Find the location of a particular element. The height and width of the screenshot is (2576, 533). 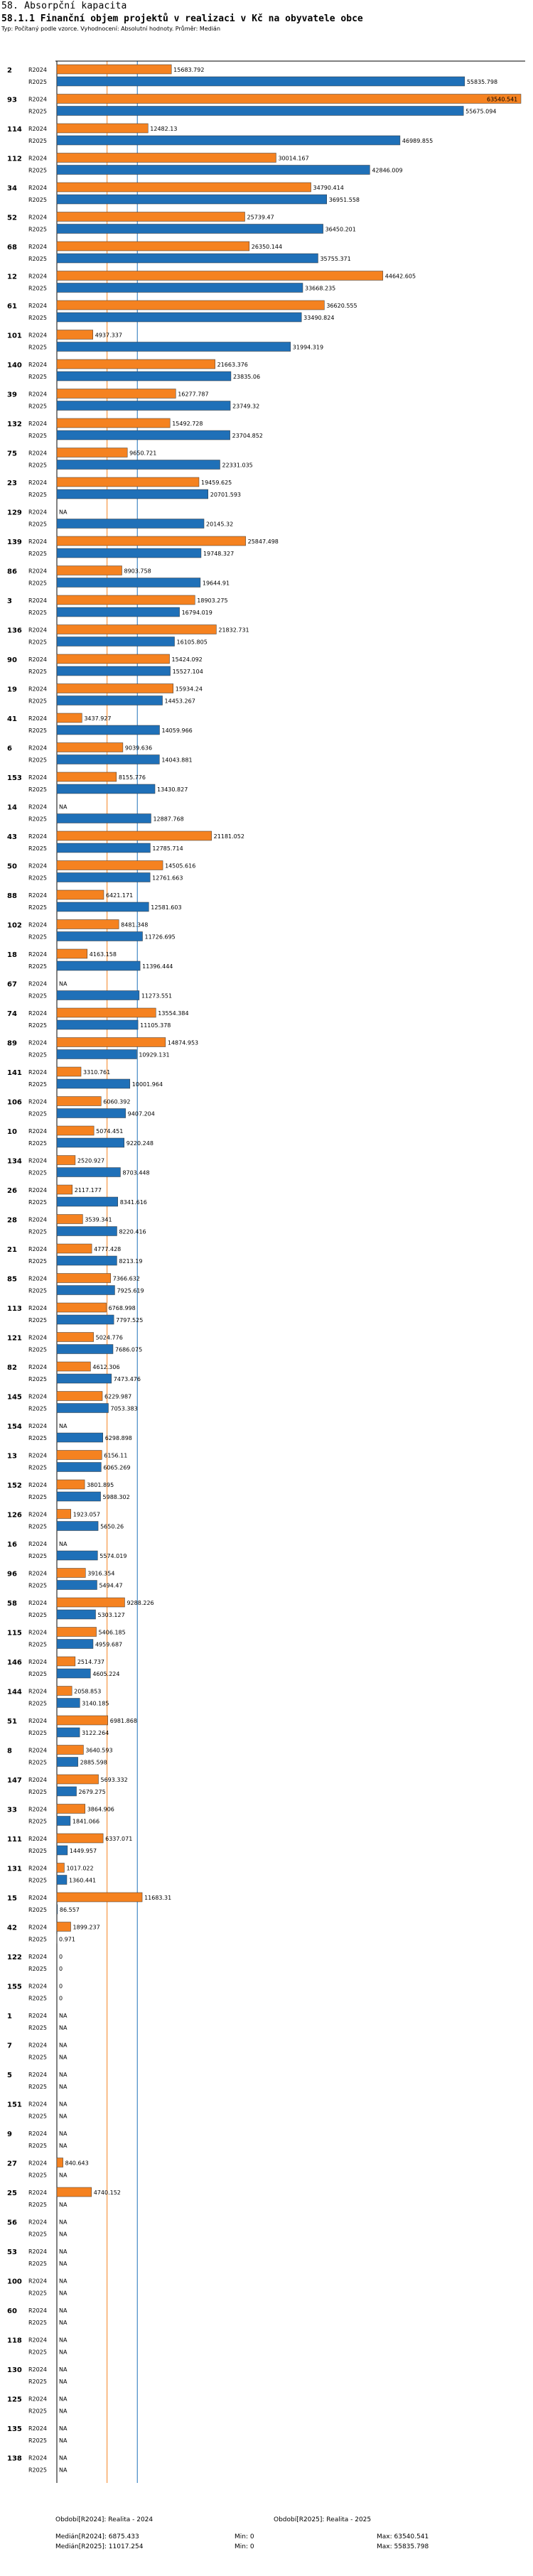

category-label: 27 is located at coordinates (12, 2164).